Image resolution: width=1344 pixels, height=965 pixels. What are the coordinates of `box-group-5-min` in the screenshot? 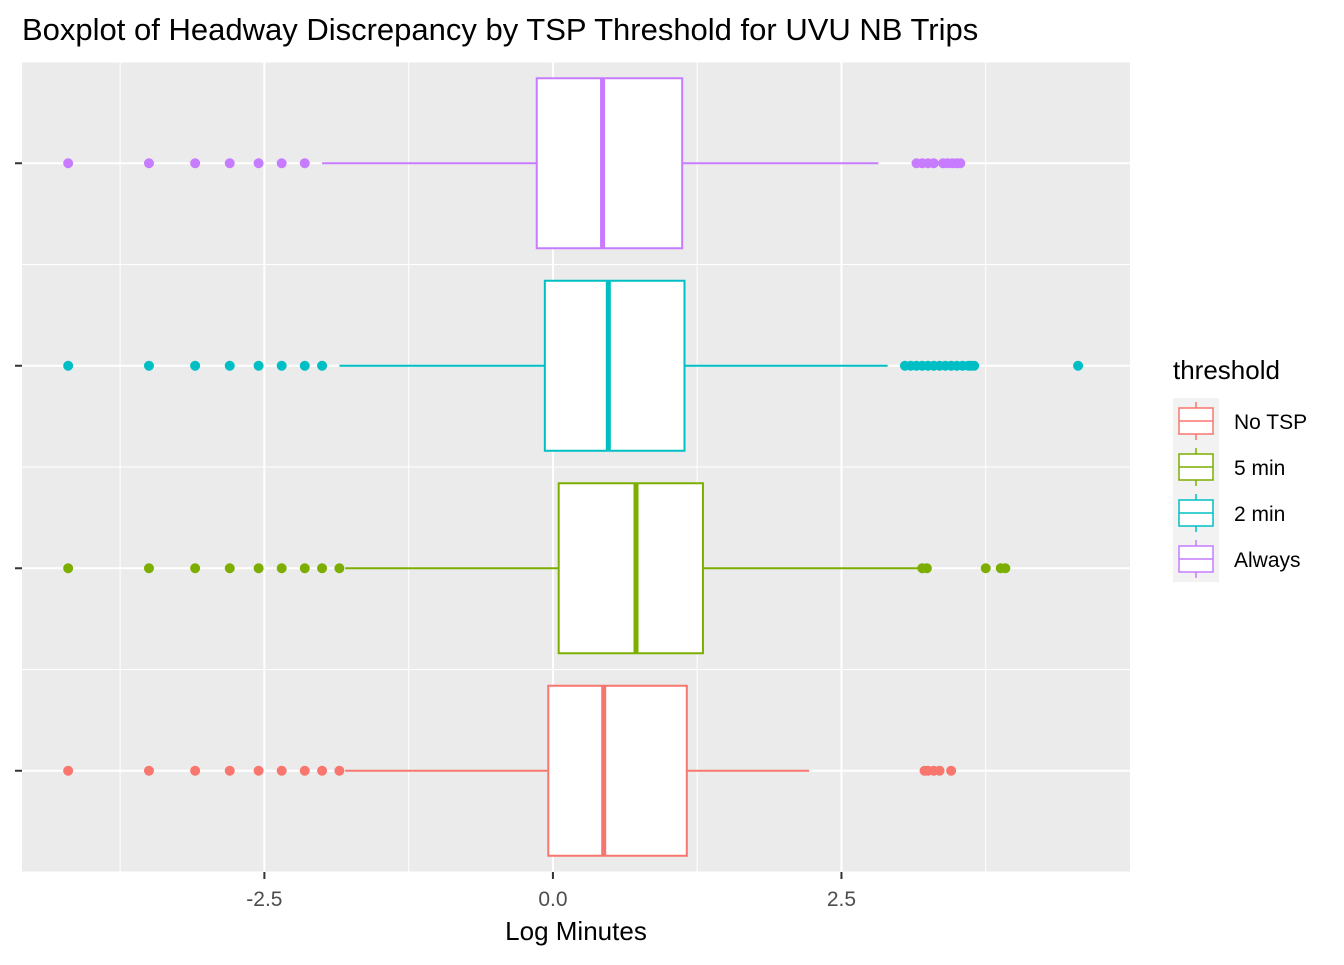 It's located at (537, 568).